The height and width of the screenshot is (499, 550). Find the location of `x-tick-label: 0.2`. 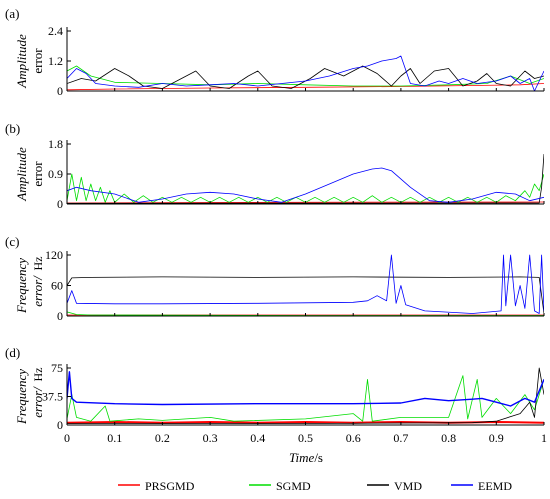

x-tick-label: 0.2 is located at coordinates (162, 438).